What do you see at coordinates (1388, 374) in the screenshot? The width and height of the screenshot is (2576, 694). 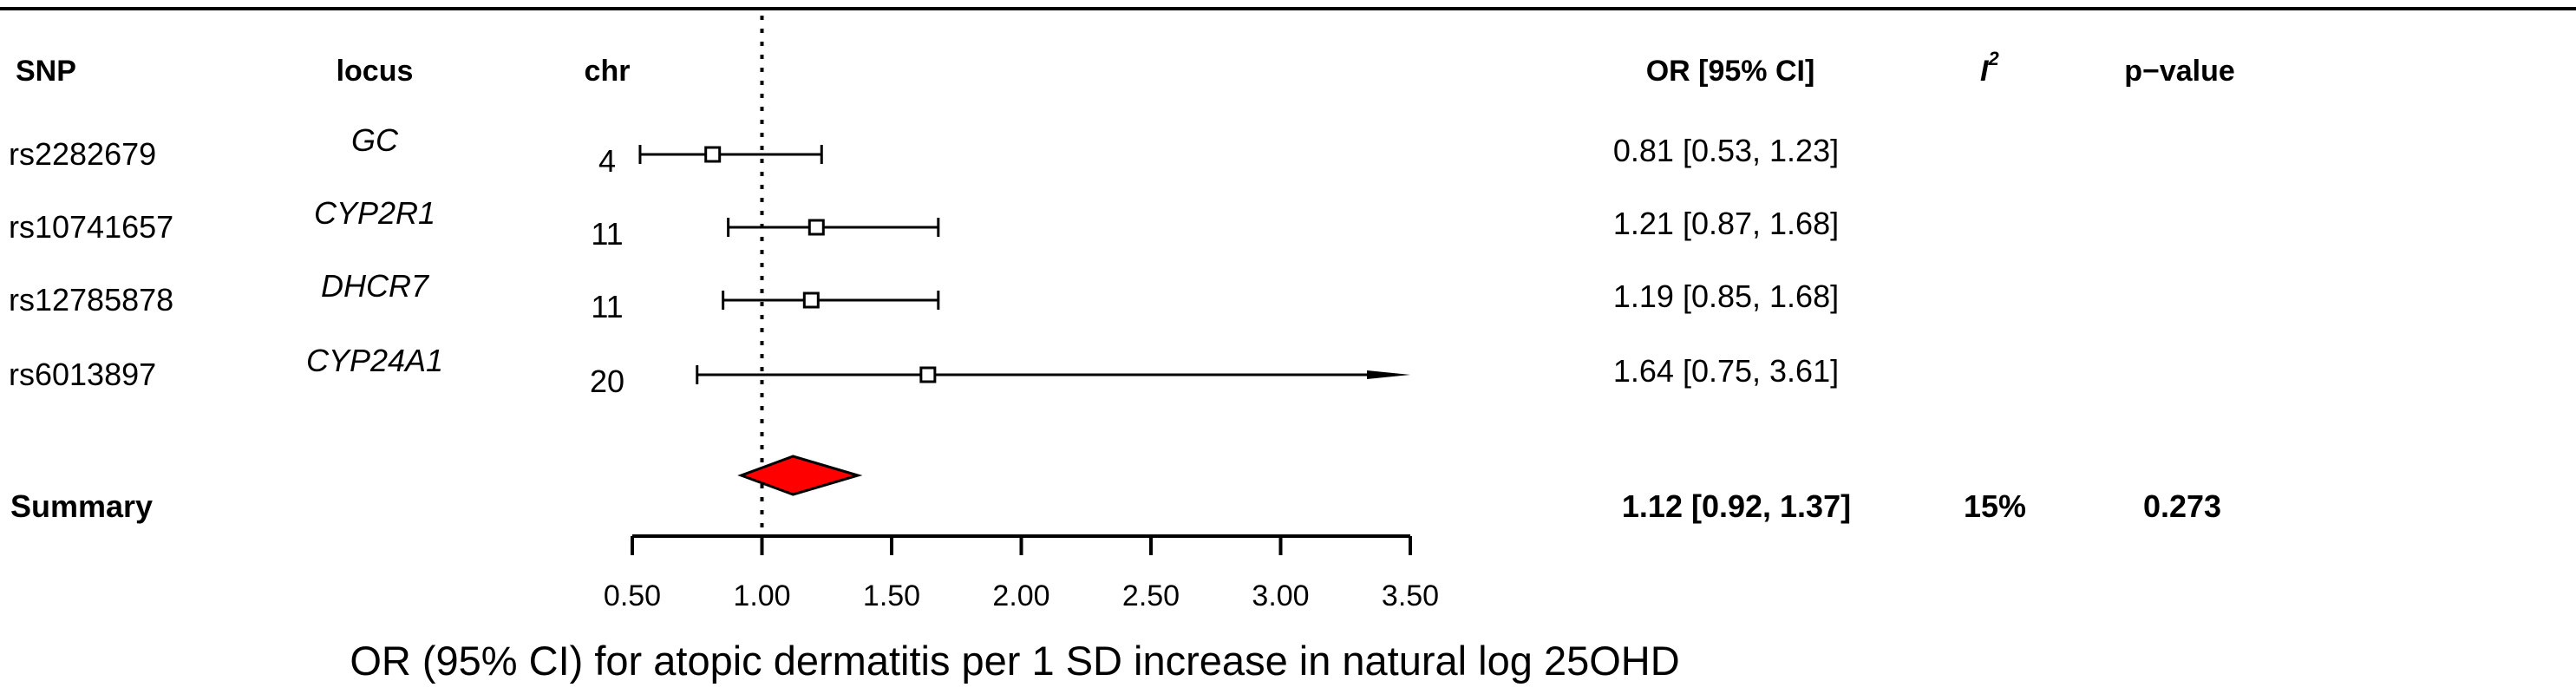 I see `ci-arrow` at bounding box center [1388, 374].